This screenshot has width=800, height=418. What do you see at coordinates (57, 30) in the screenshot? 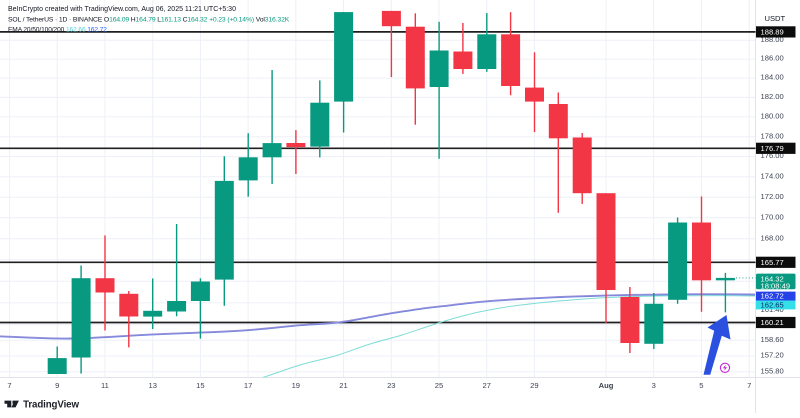
I see `svg-text:EMA 20/50/100/200 162.66 162.7: EMA 20/50/100/200 162.66 162.72` at bounding box center [57, 30].